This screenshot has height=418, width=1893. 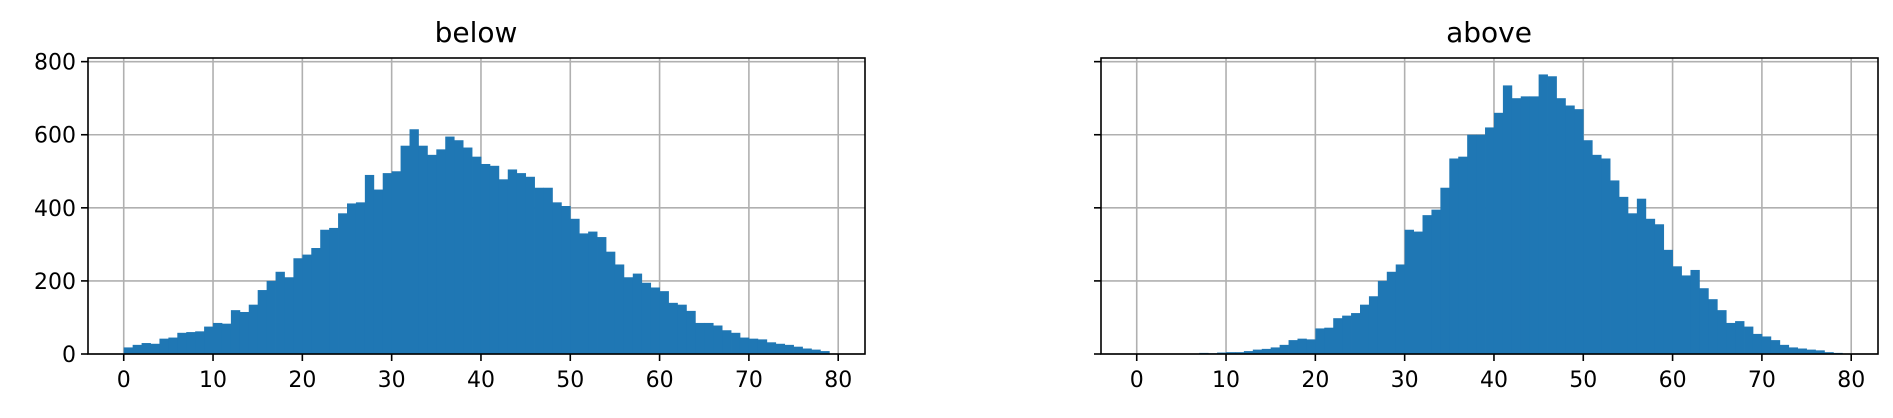 I want to click on chart-title-above: above, so click(x=1489, y=32).